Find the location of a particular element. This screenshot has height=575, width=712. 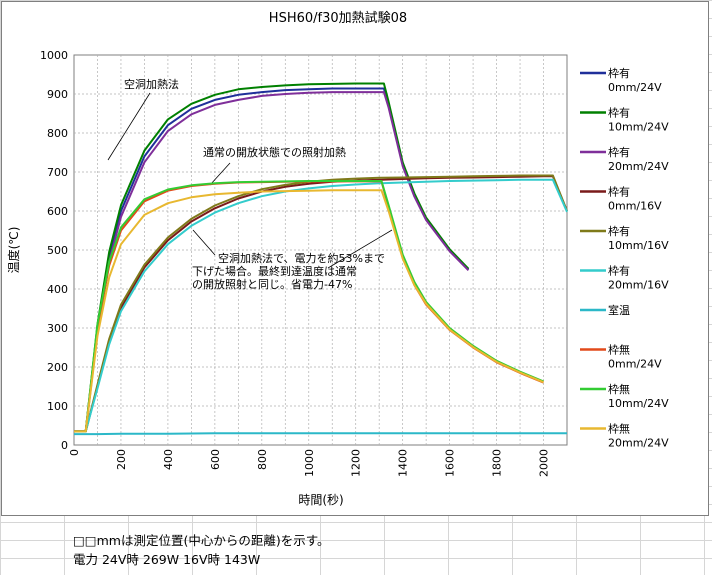

legend-label-10: 枠無 20mm/24V is located at coordinates (638, 436).